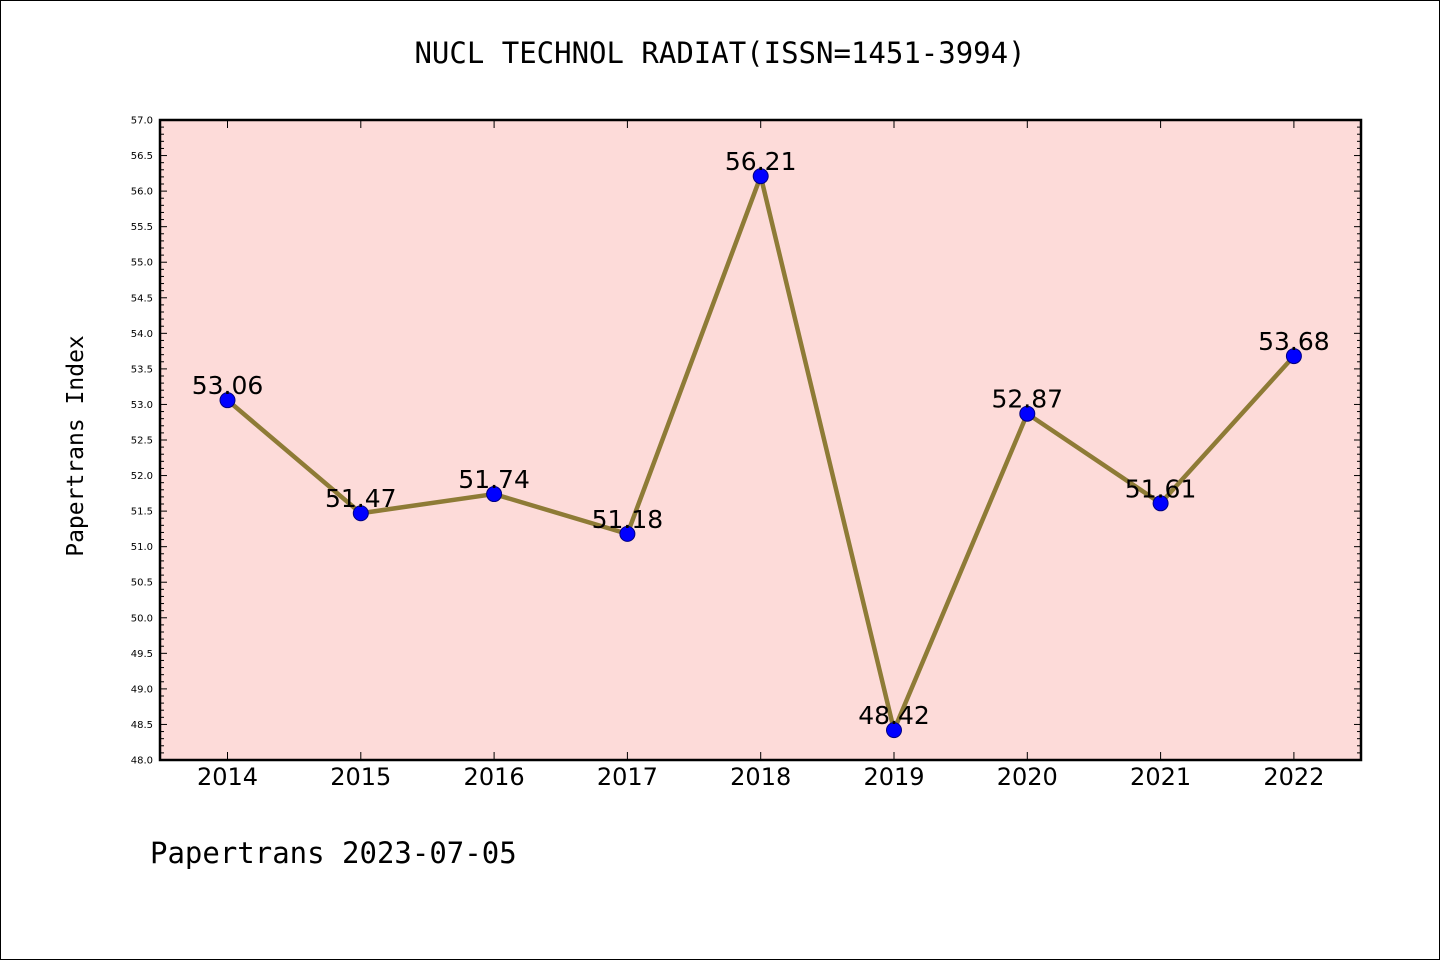  Describe the element at coordinates (142, 192) in the screenshot. I see `y-tick-label: 56.0` at that location.